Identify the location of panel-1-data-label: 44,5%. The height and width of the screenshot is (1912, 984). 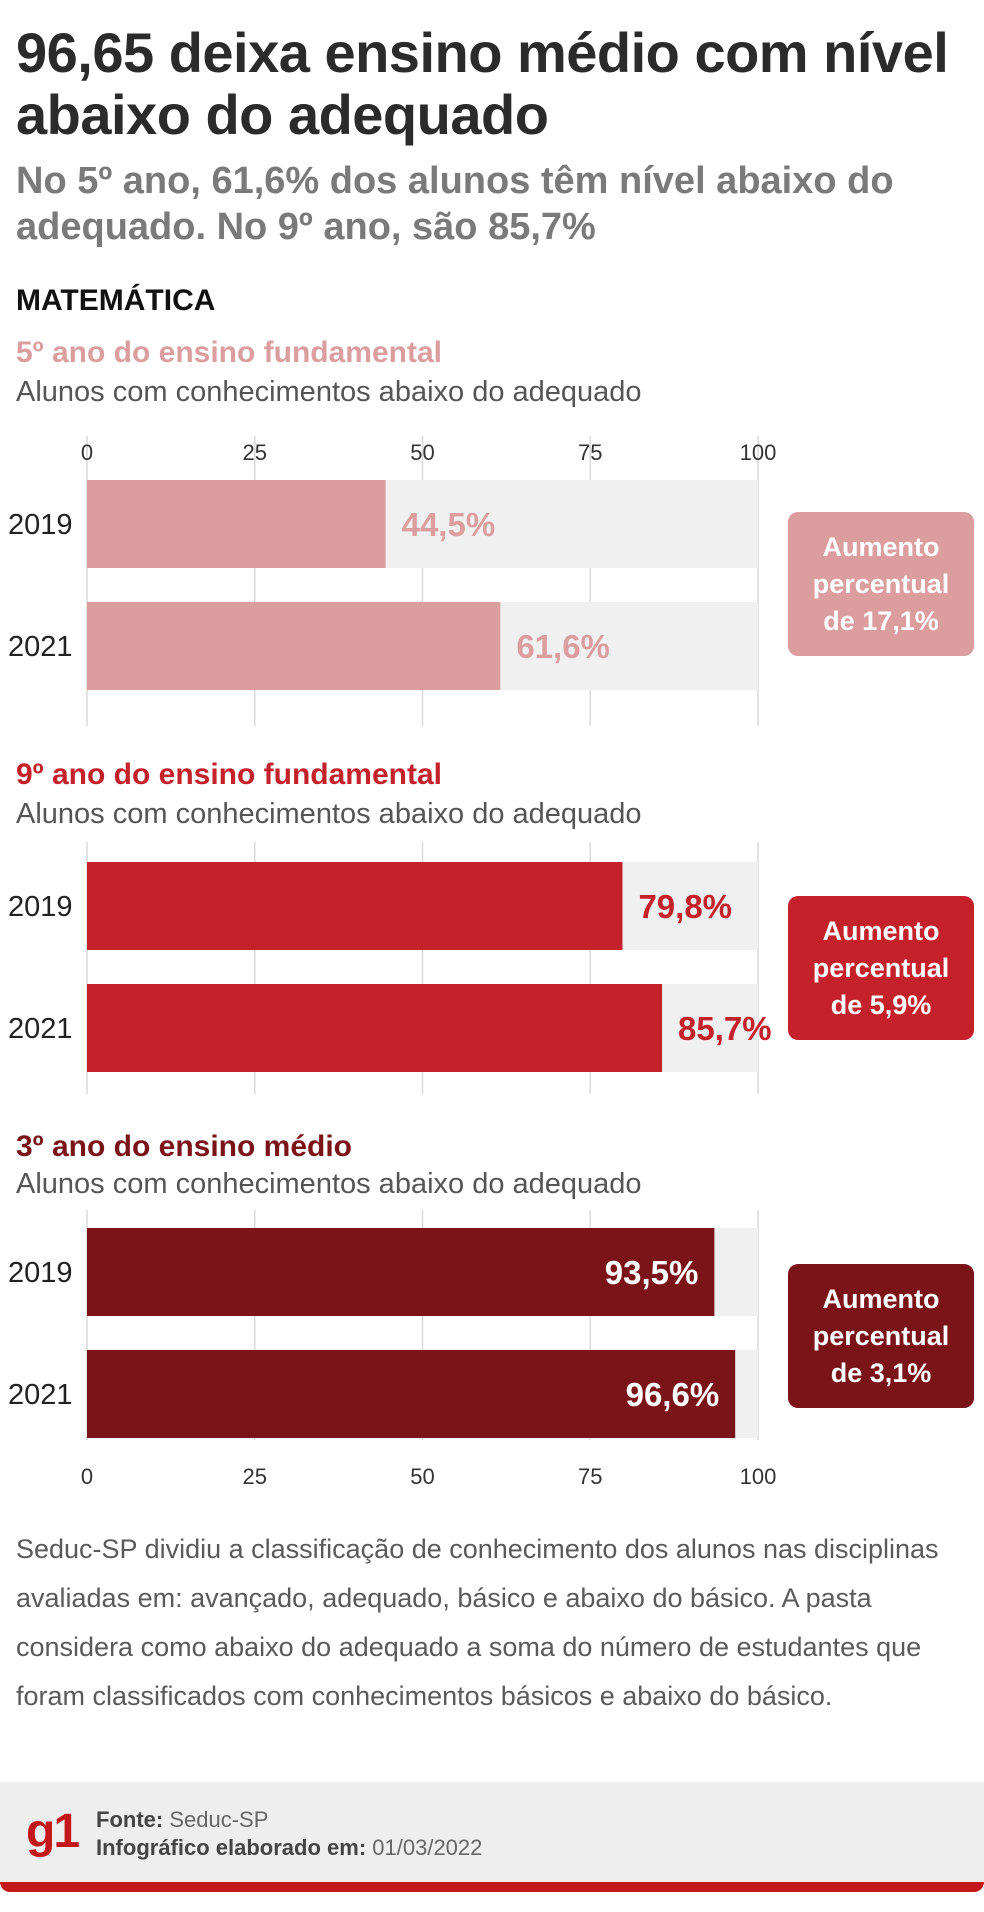
(449, 524).